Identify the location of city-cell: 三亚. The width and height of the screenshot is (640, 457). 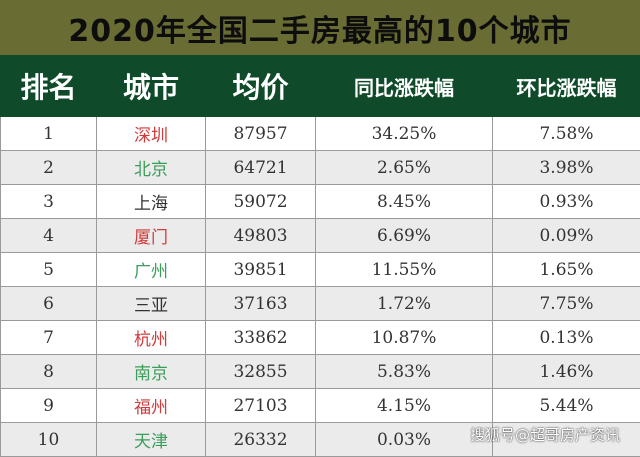
(151, 304).